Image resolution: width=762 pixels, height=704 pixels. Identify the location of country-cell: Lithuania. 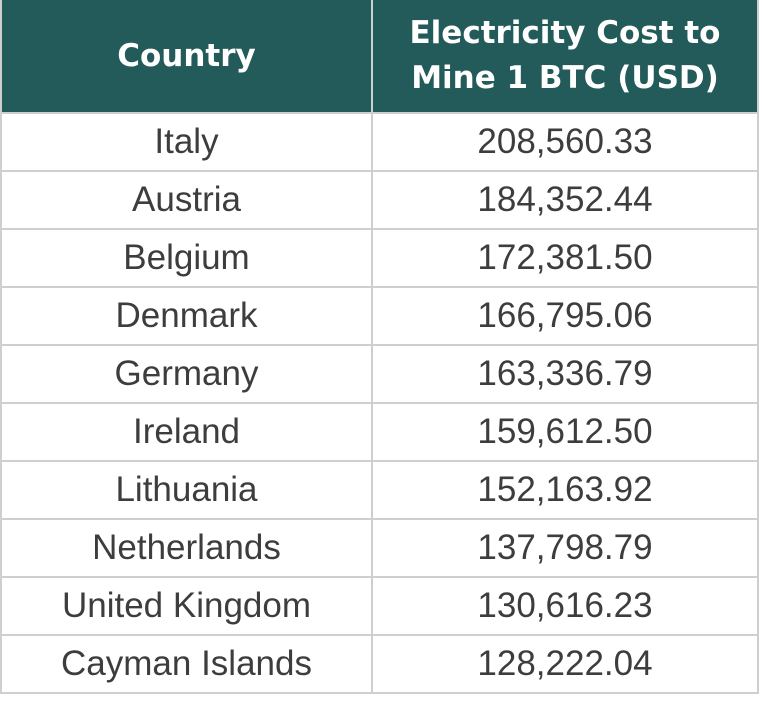
(186, 490).